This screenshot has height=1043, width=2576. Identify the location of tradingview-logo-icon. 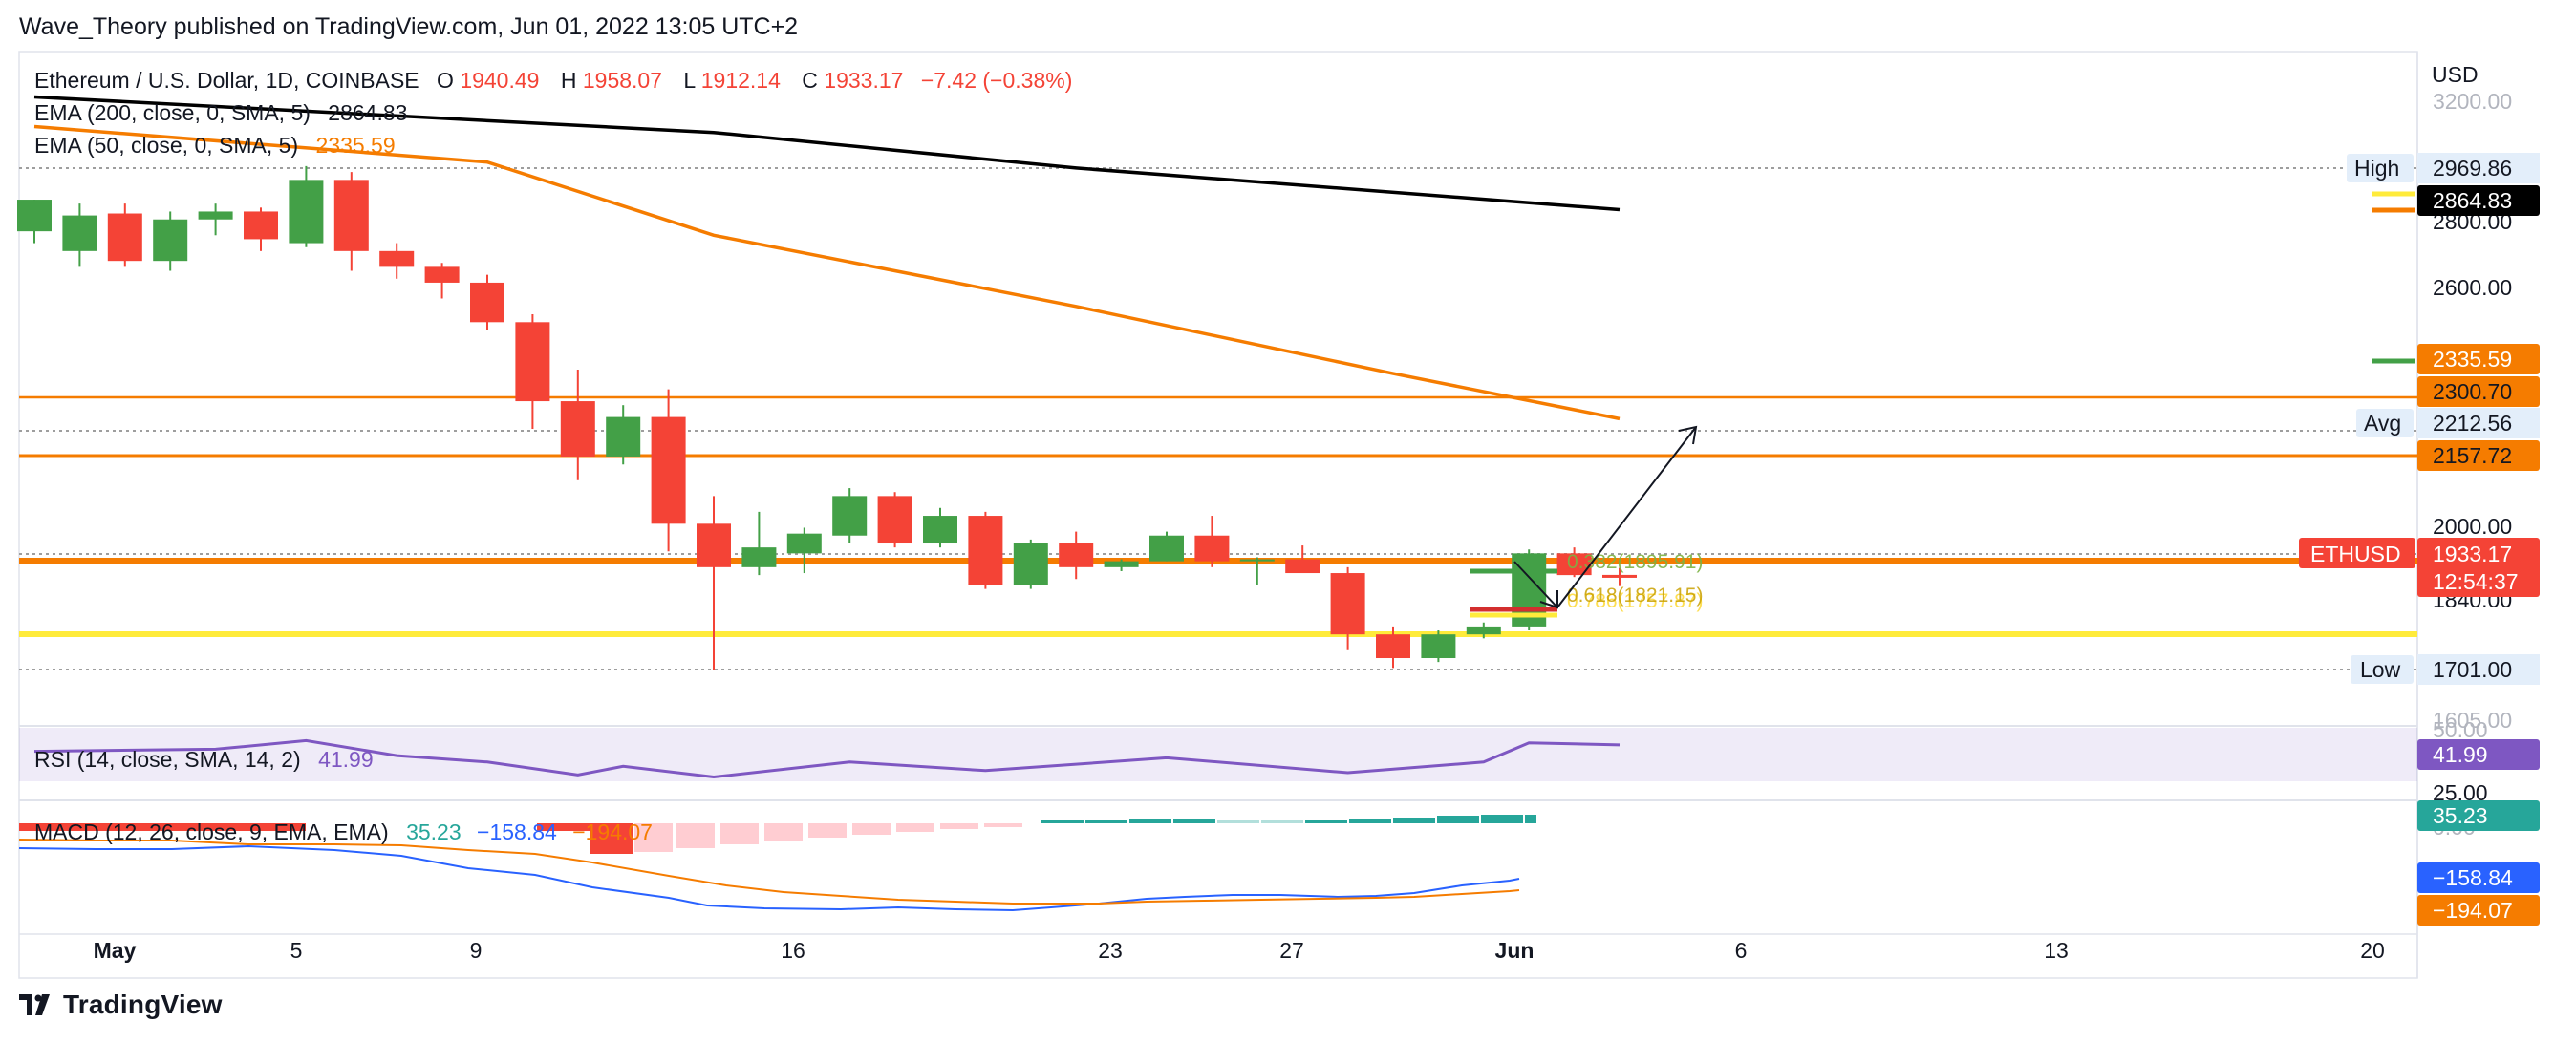
(34, 1005).